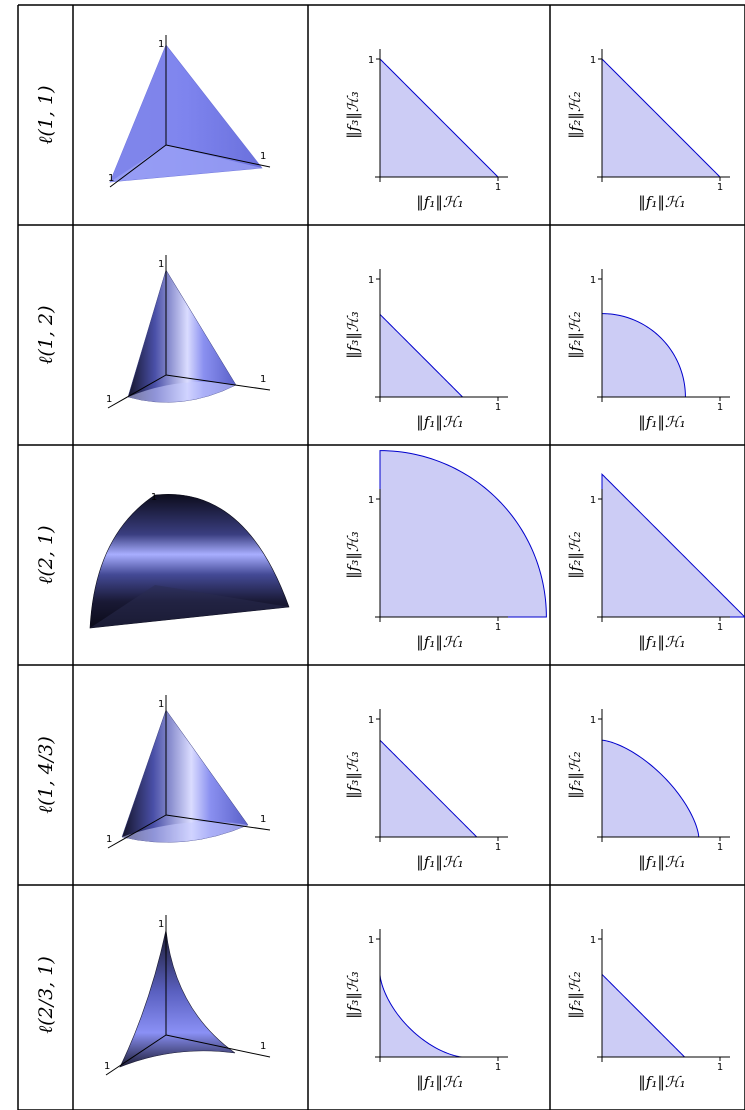  I want to click on table-row: ℓ(1, 2) 1 1 1 1 1 ‖f₁‖ℋ₁ ‖f₃‖ℋ₃ 1 1 ‖f₁‖ℋ₁ ‖f₂‖ℋ₂, so click(382, 343).